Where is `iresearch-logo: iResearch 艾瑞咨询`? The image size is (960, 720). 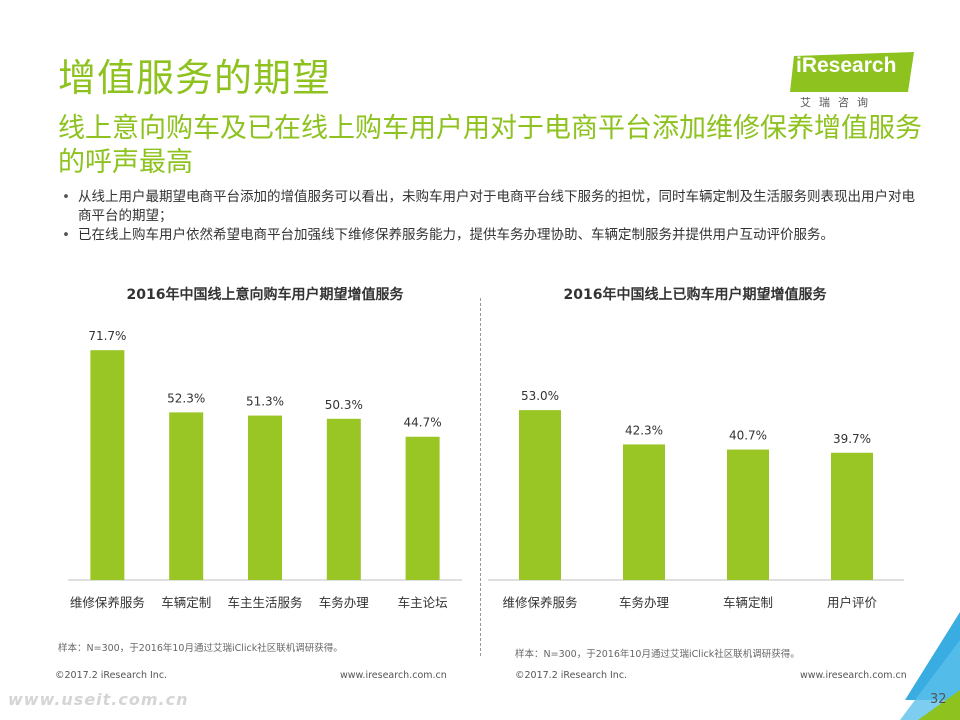
iresearch-logo: iResearch 艾瑞咨询 is located at coordinates (855, 81).